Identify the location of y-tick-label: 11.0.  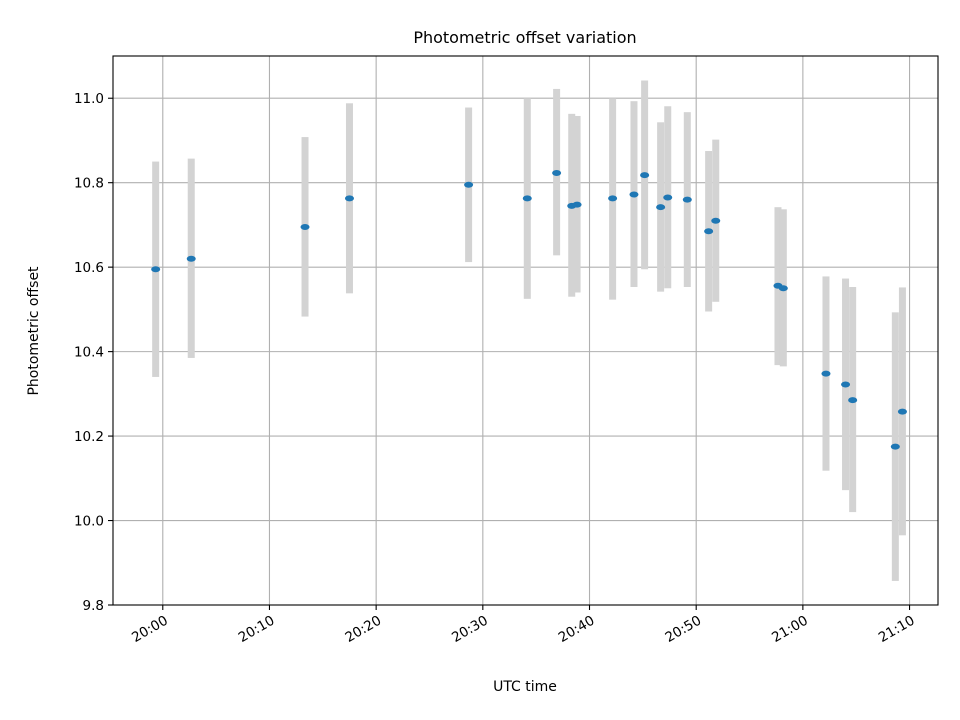
(89, 99).